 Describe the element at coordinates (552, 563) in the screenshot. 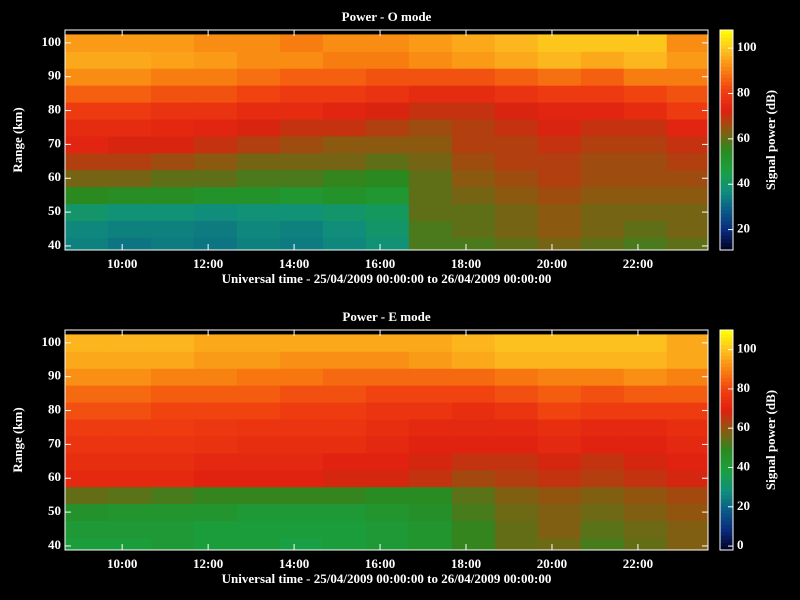

I see `x-tick-label: 20:00` at that location.